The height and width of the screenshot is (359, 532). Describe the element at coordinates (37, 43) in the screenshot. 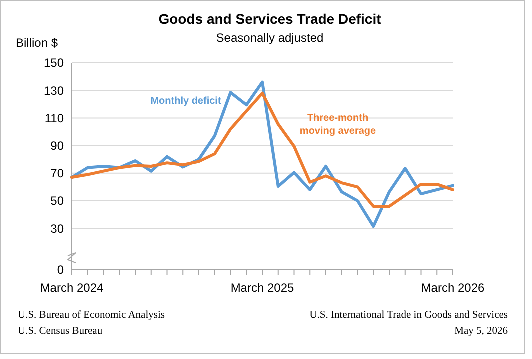

I see `y-axis-title: Billion $` at that location.